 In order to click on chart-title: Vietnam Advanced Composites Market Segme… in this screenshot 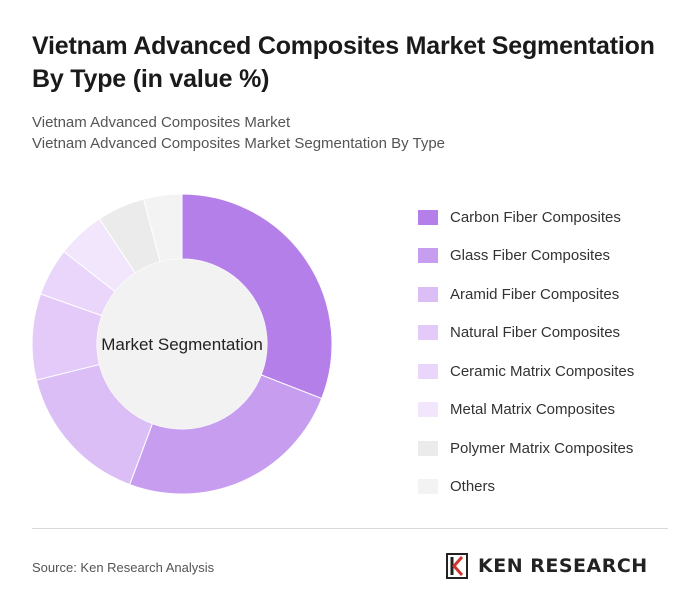, I will do `click(343, 62)`.